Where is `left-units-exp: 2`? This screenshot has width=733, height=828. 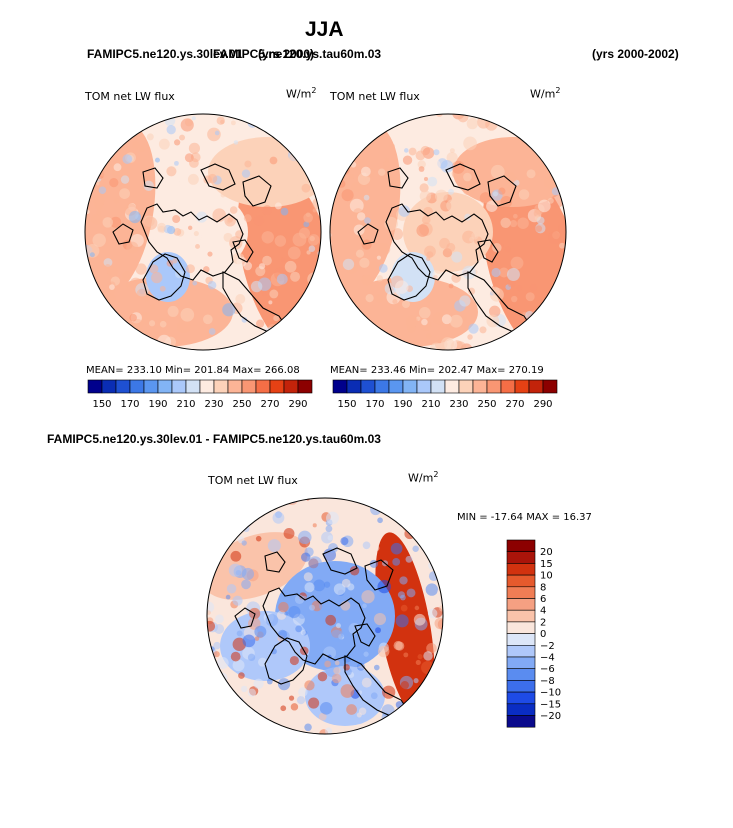
left-units-exp: 2 is located at coordinates (314, 90).